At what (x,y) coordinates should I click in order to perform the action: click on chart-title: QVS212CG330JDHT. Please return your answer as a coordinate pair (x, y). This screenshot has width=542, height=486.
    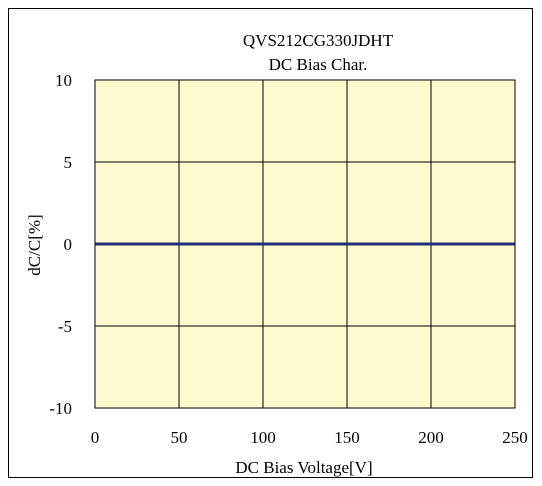
    Looking at the image, I should click on (318, 40).